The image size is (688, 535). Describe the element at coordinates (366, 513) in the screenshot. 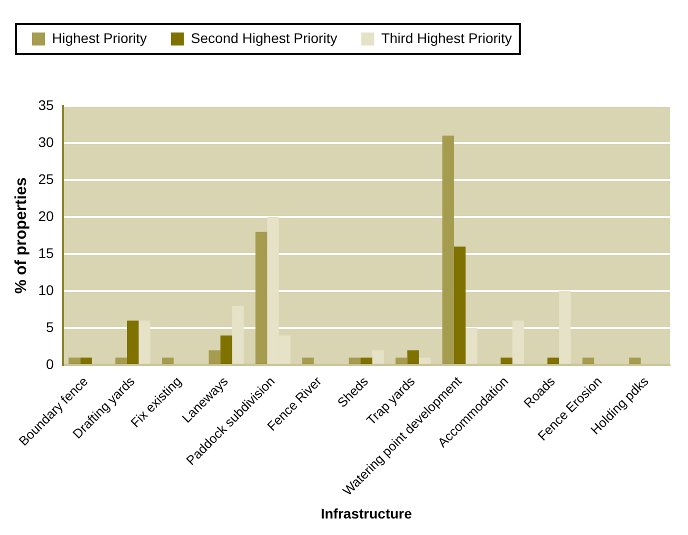

I see `x-axis-title: Infrastructure` at that location.